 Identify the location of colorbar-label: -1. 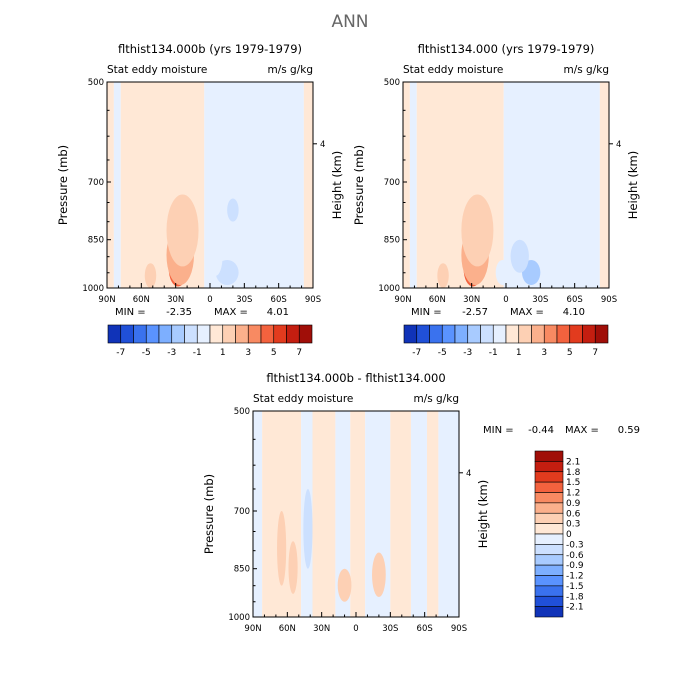
(197, 353).